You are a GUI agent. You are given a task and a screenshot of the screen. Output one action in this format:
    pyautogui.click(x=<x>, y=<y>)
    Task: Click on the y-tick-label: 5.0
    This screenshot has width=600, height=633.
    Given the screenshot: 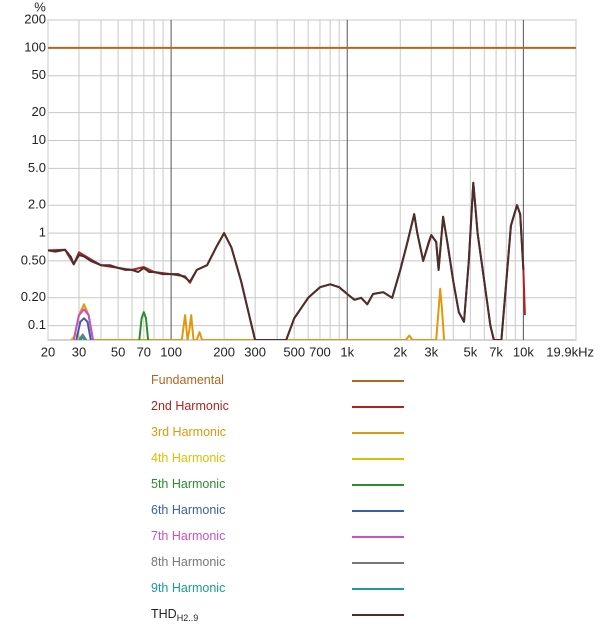 What is the action you would take?
    pyautogui.click(x=37, y=167)
    